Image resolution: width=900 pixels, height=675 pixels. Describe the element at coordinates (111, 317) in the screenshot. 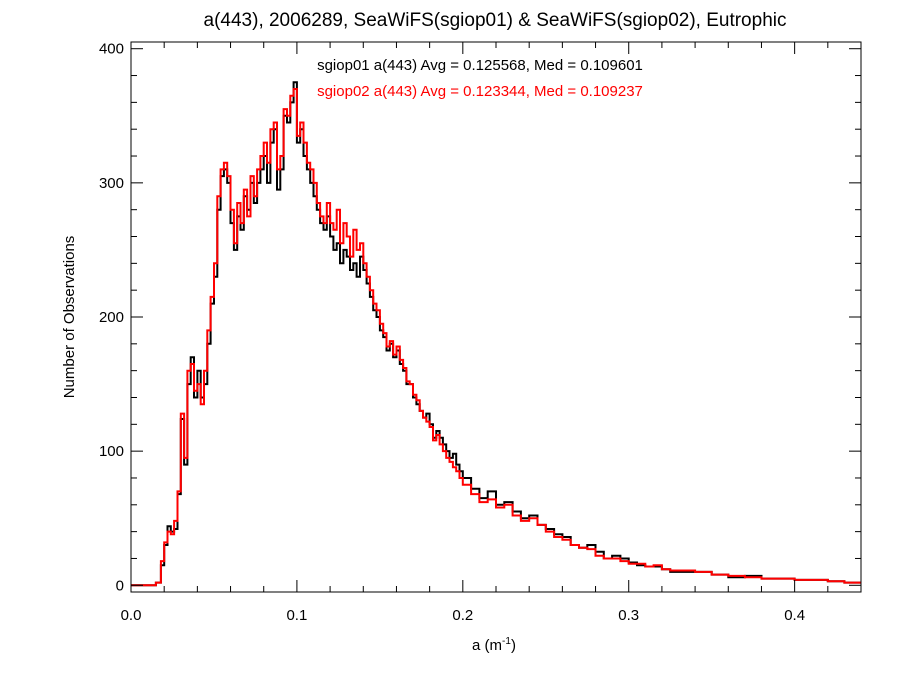

I see `y-tick-label: 200` at that location.